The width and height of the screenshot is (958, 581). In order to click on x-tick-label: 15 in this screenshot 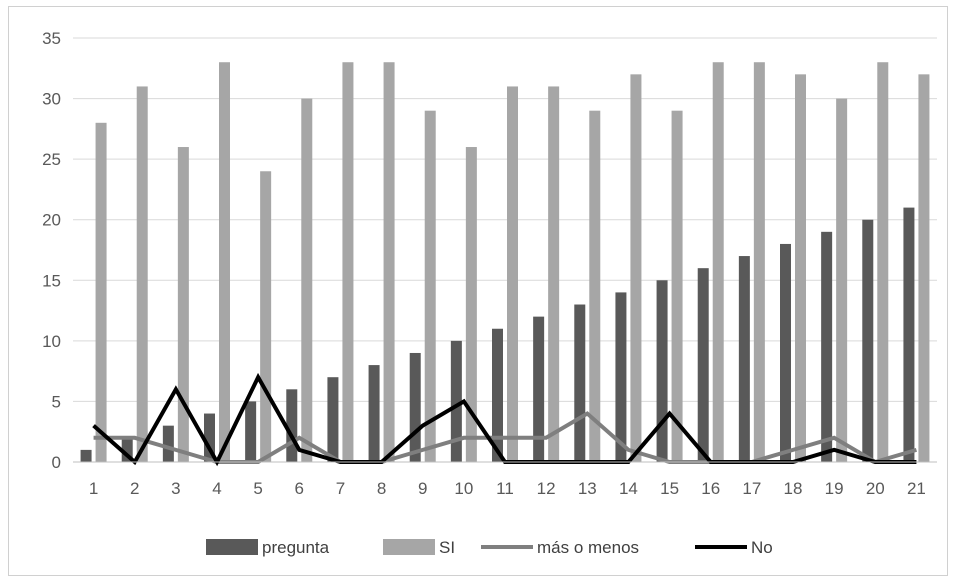, I will do `click(669, 488)`.